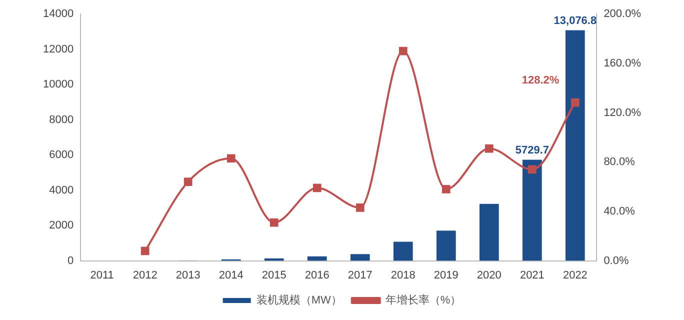  I want to click on x-tick-label: 2020, so click(489, 275).